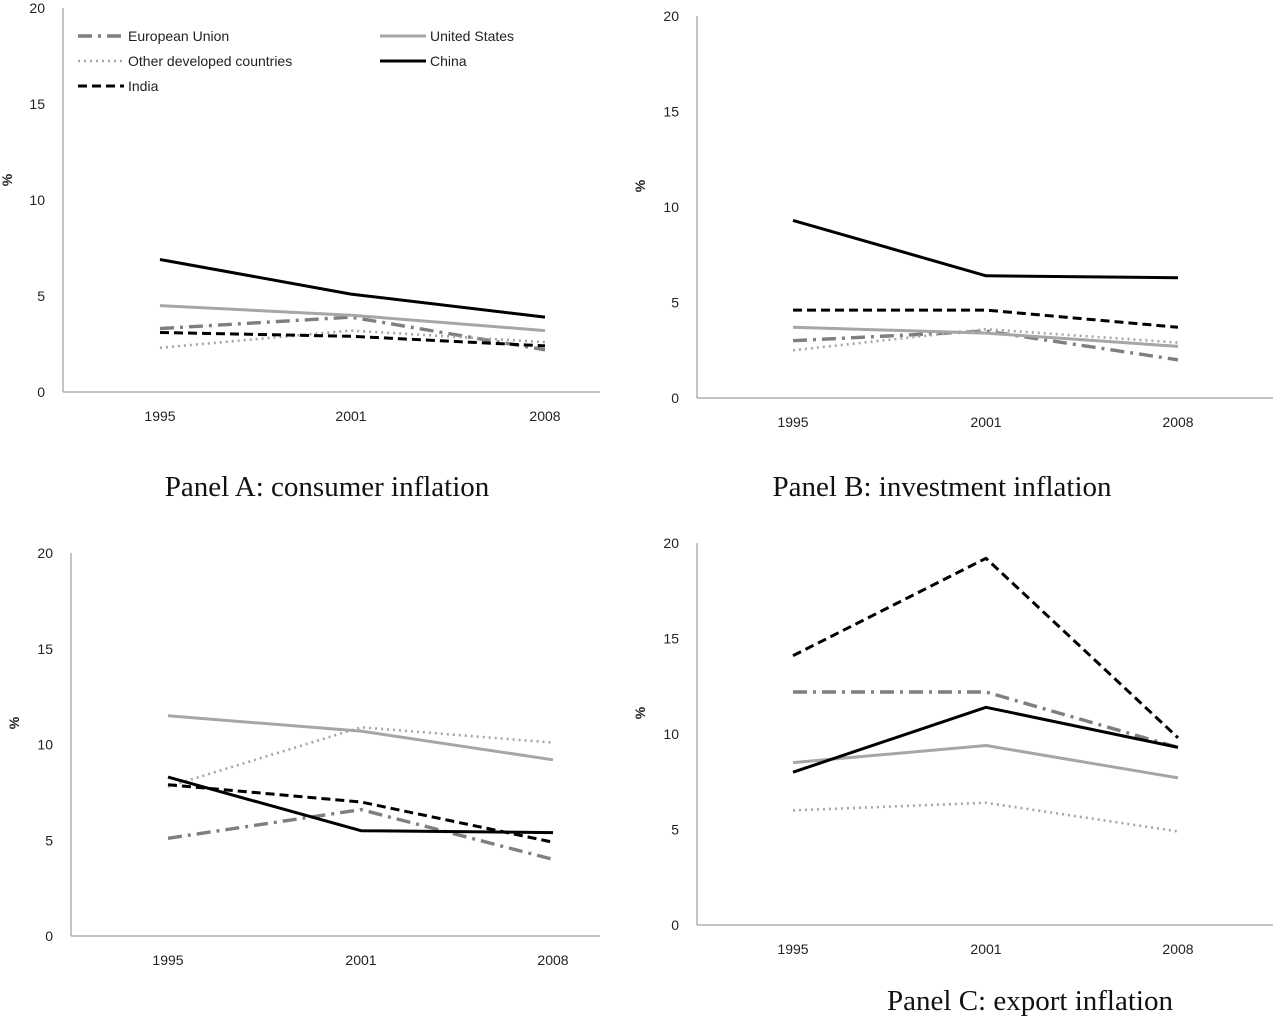  What do you see at coordinates (448, 61) in the screenshot?
I see `legend-entry: China` at bounding box center [448, 61].